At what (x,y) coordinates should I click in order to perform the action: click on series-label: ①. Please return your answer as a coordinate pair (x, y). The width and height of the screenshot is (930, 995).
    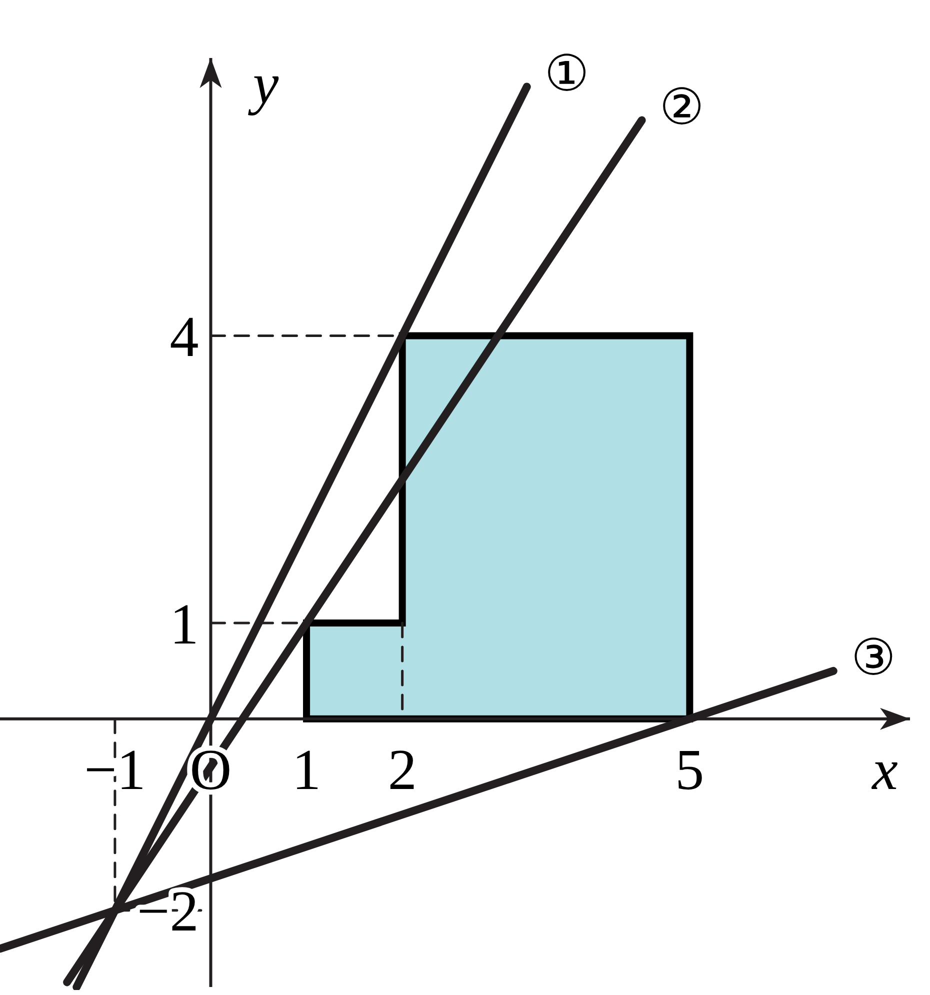
    Looking at the image, I should click on (567, 73).